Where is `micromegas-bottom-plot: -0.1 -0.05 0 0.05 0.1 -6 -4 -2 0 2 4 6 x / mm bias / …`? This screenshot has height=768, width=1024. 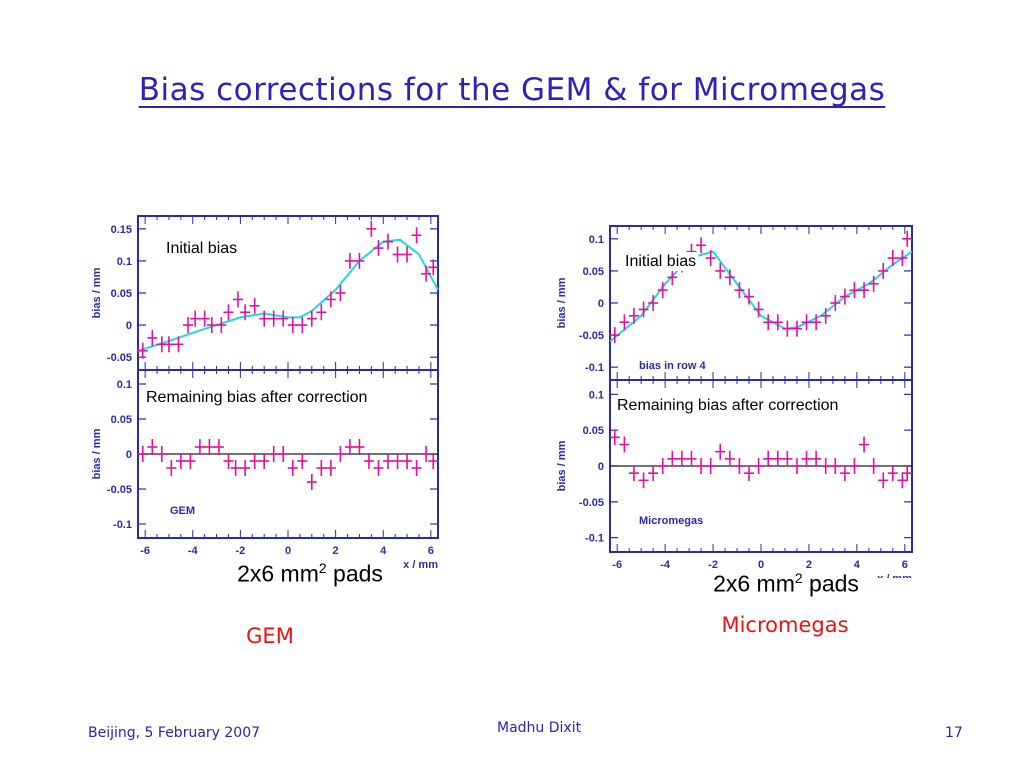
micromegas-bottom-plot: -0.1 -0.05 0 0.05 0.1 -6 -4 -2 0 2 4 6 x / mm bias / … is located at coordinates (734, 478).